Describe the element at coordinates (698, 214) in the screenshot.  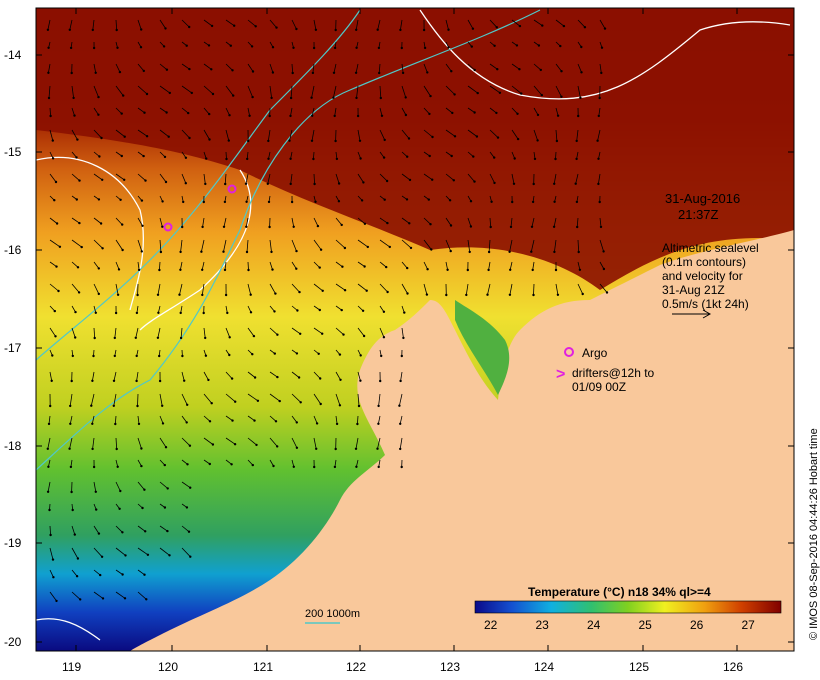
I see `time-label: 21:37Z` at that location.